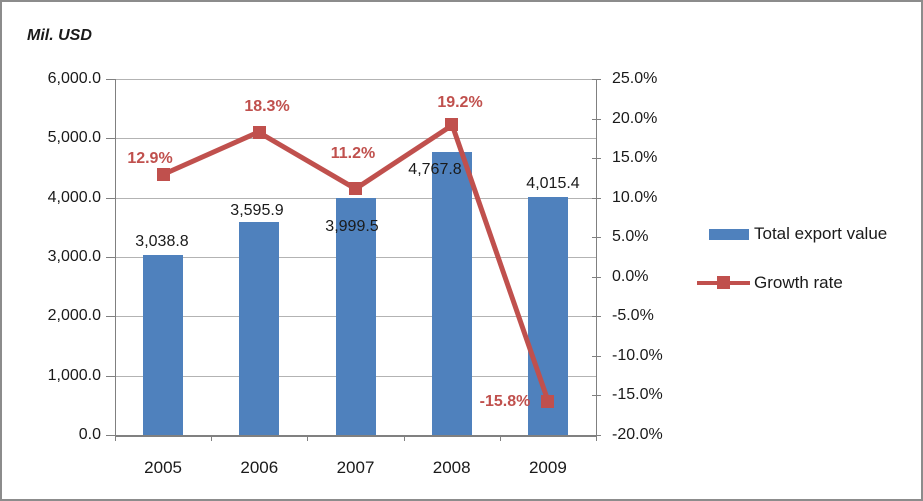 The width and height of the screenshot is (923, 501). Describe the element at coordinates (451, 467) in the screenshot. I see `x-axis-label: 2008` at that location.